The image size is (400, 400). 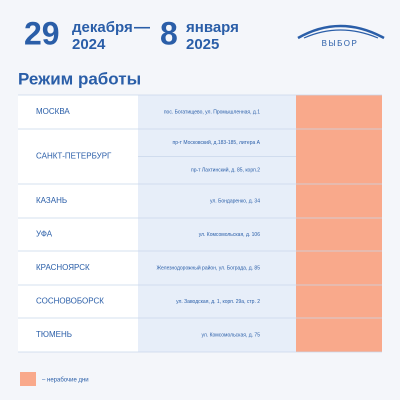 I want to click on address: пос. Богатищево, ул. Промышленная, д.1, so click(x=212, y=112).